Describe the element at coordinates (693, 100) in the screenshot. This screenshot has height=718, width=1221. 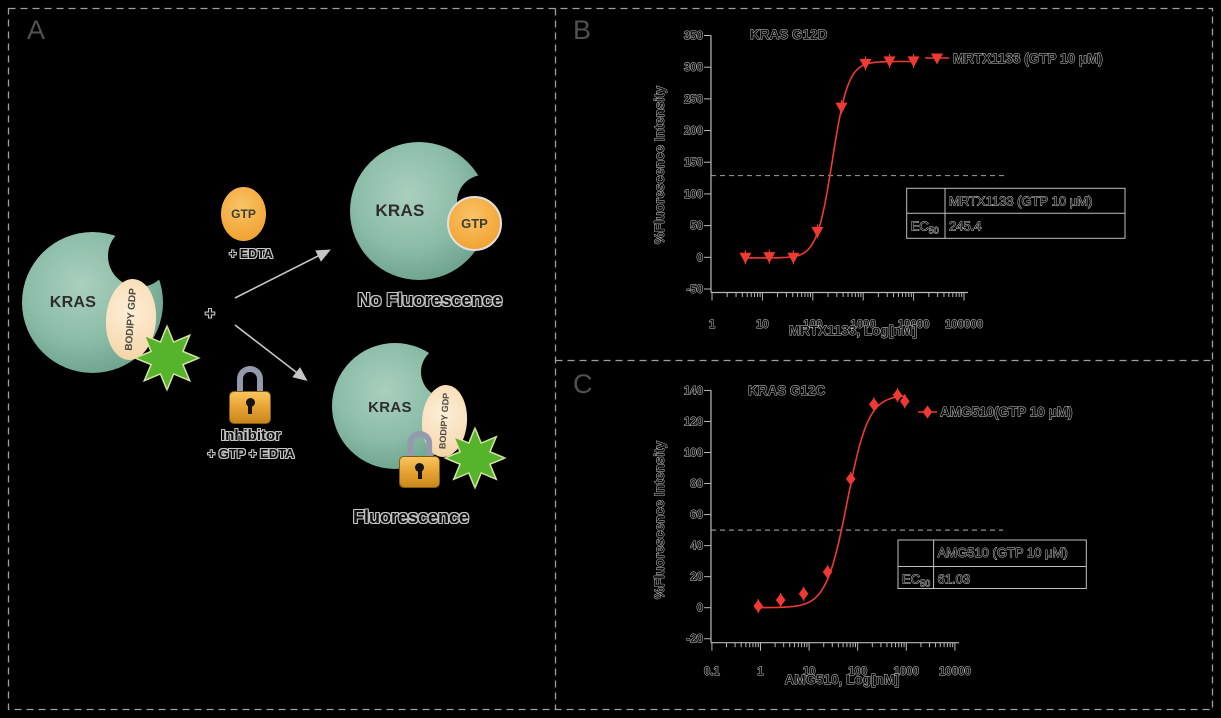
I see `y-tick-label: 250` at that location.